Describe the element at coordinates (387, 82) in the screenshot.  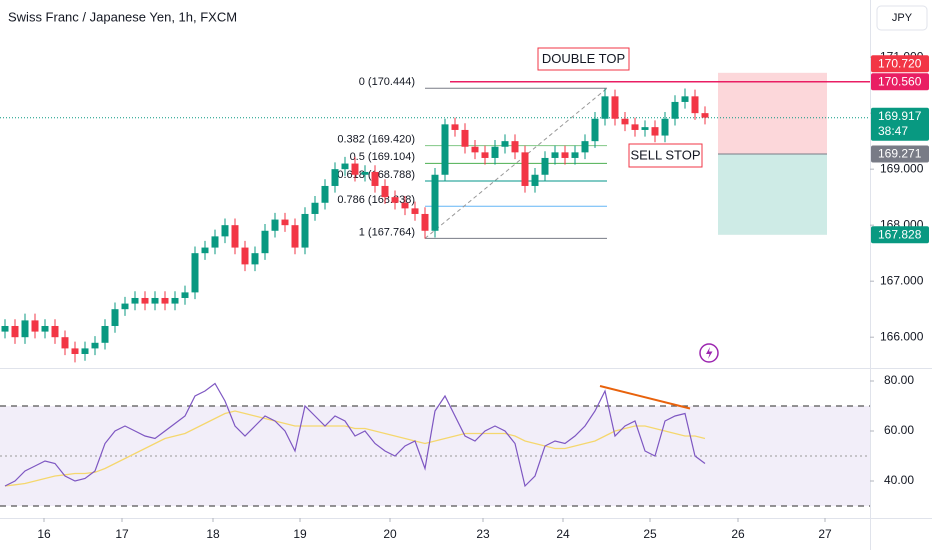
I see `fib-label: 0 (170.444)` at that location.